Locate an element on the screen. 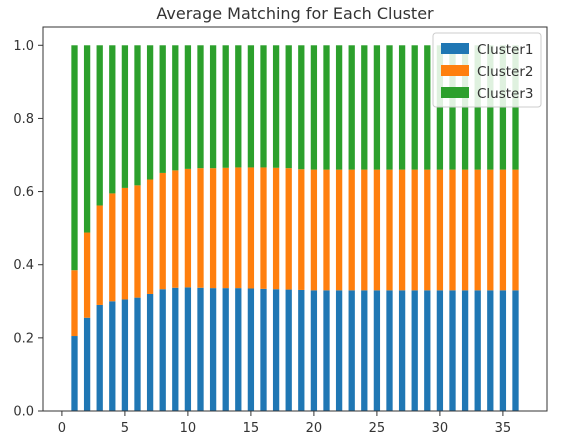 The width and height of the screenshot is (561, 445). bar-cluster3-x25 is located at coordinates (377, 107).